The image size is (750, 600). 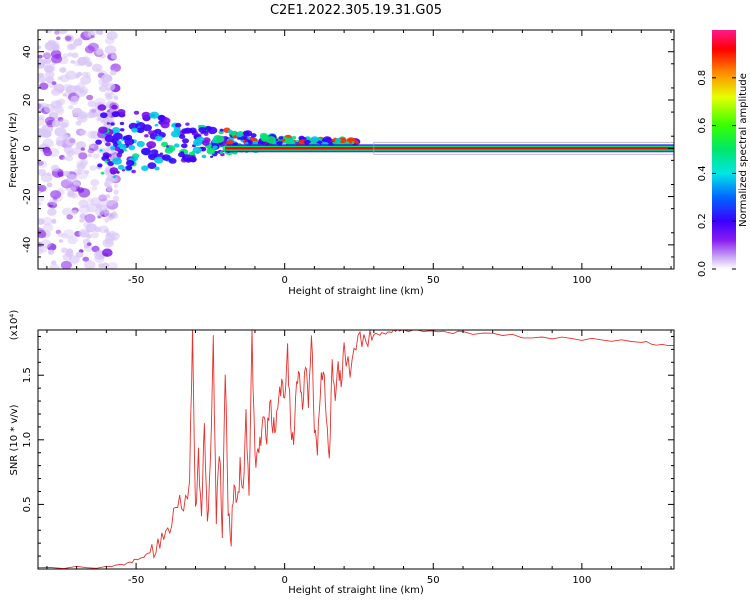 What do you see at coordinates (14, 439) in the screenshot?
I see `snr-y-label: SNR (10 * v/v)` at bounding box center [14, 439].